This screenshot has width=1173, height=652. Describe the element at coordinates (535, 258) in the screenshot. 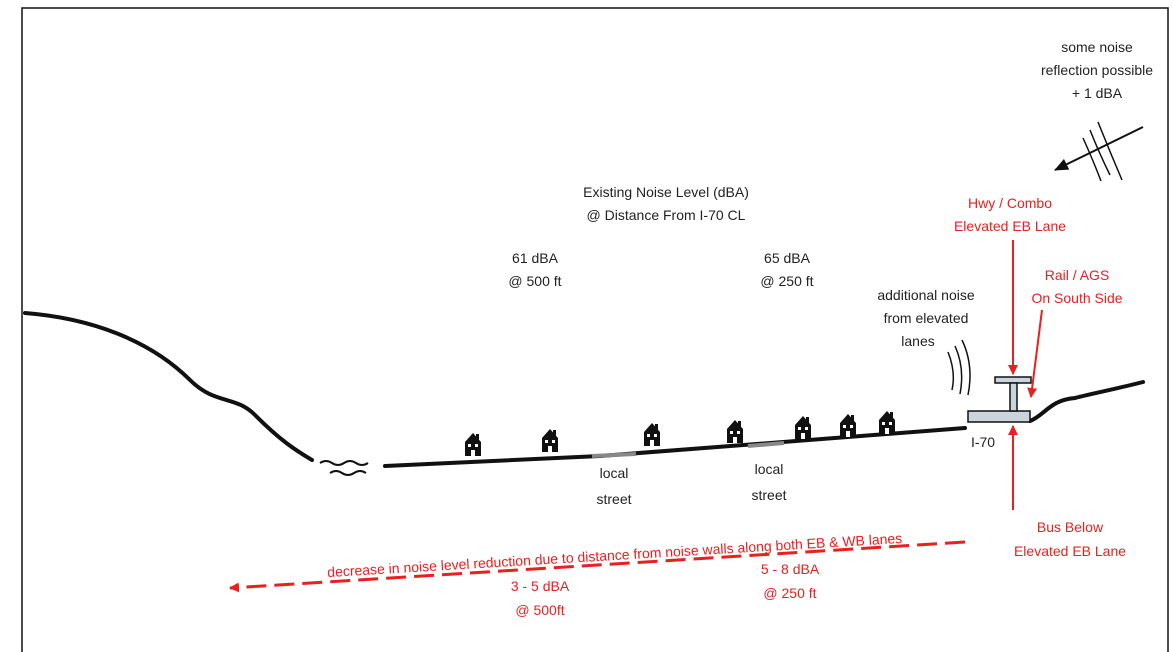

I see `text-line: 61 dBA` at that location.